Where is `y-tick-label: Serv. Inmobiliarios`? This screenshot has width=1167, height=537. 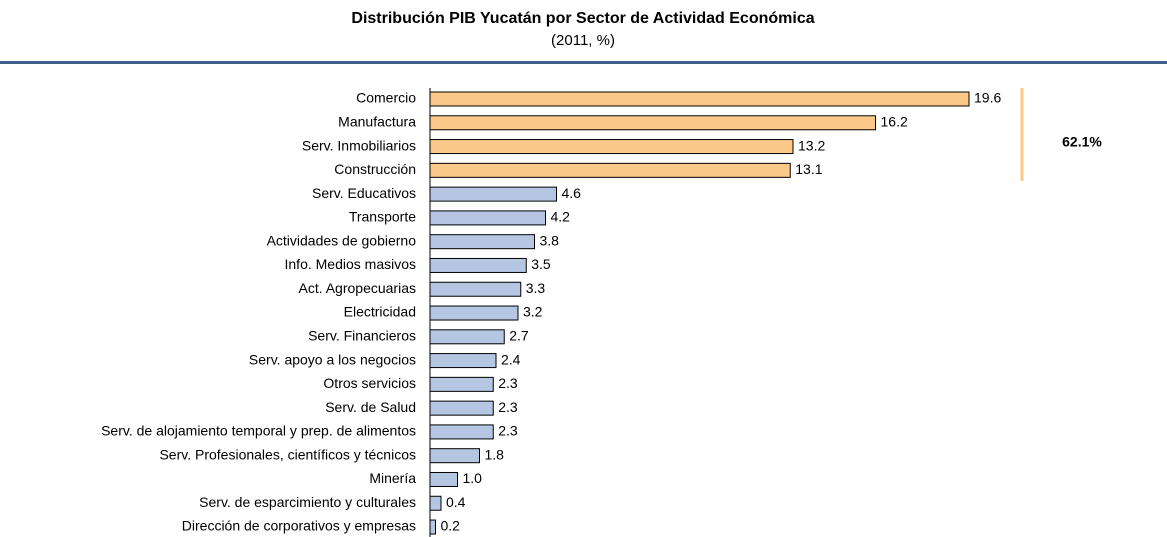
y-tick-label: Serv. Inmobiliarios is located at coordinates (359, 145).